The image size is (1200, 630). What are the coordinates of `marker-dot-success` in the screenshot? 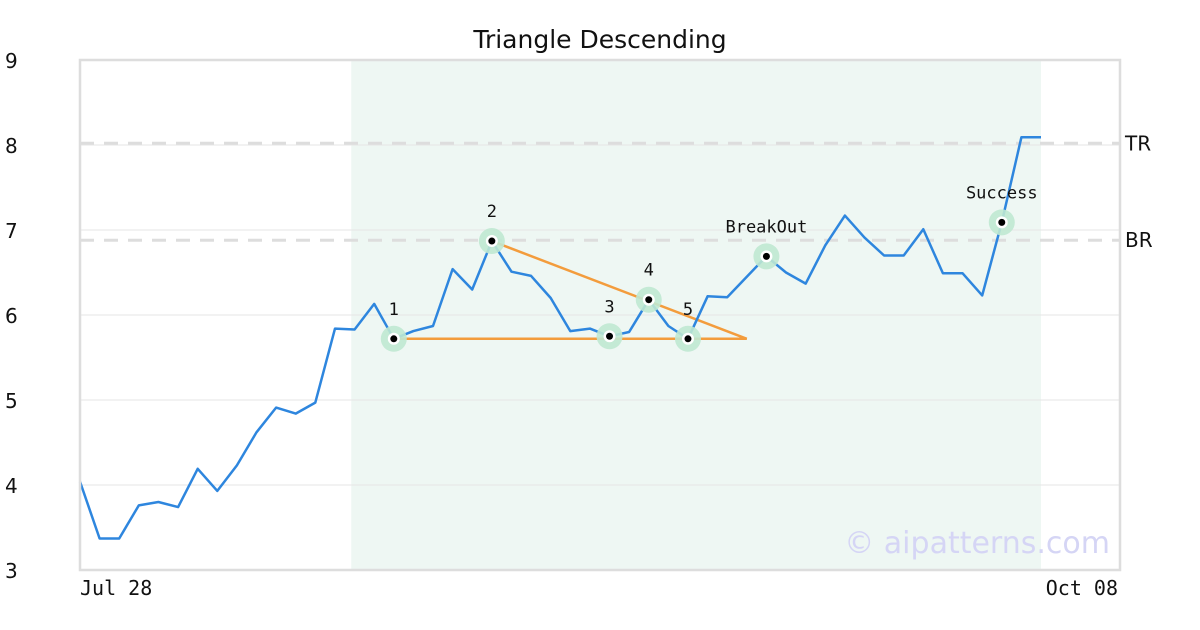 It's located at (1002, 222).